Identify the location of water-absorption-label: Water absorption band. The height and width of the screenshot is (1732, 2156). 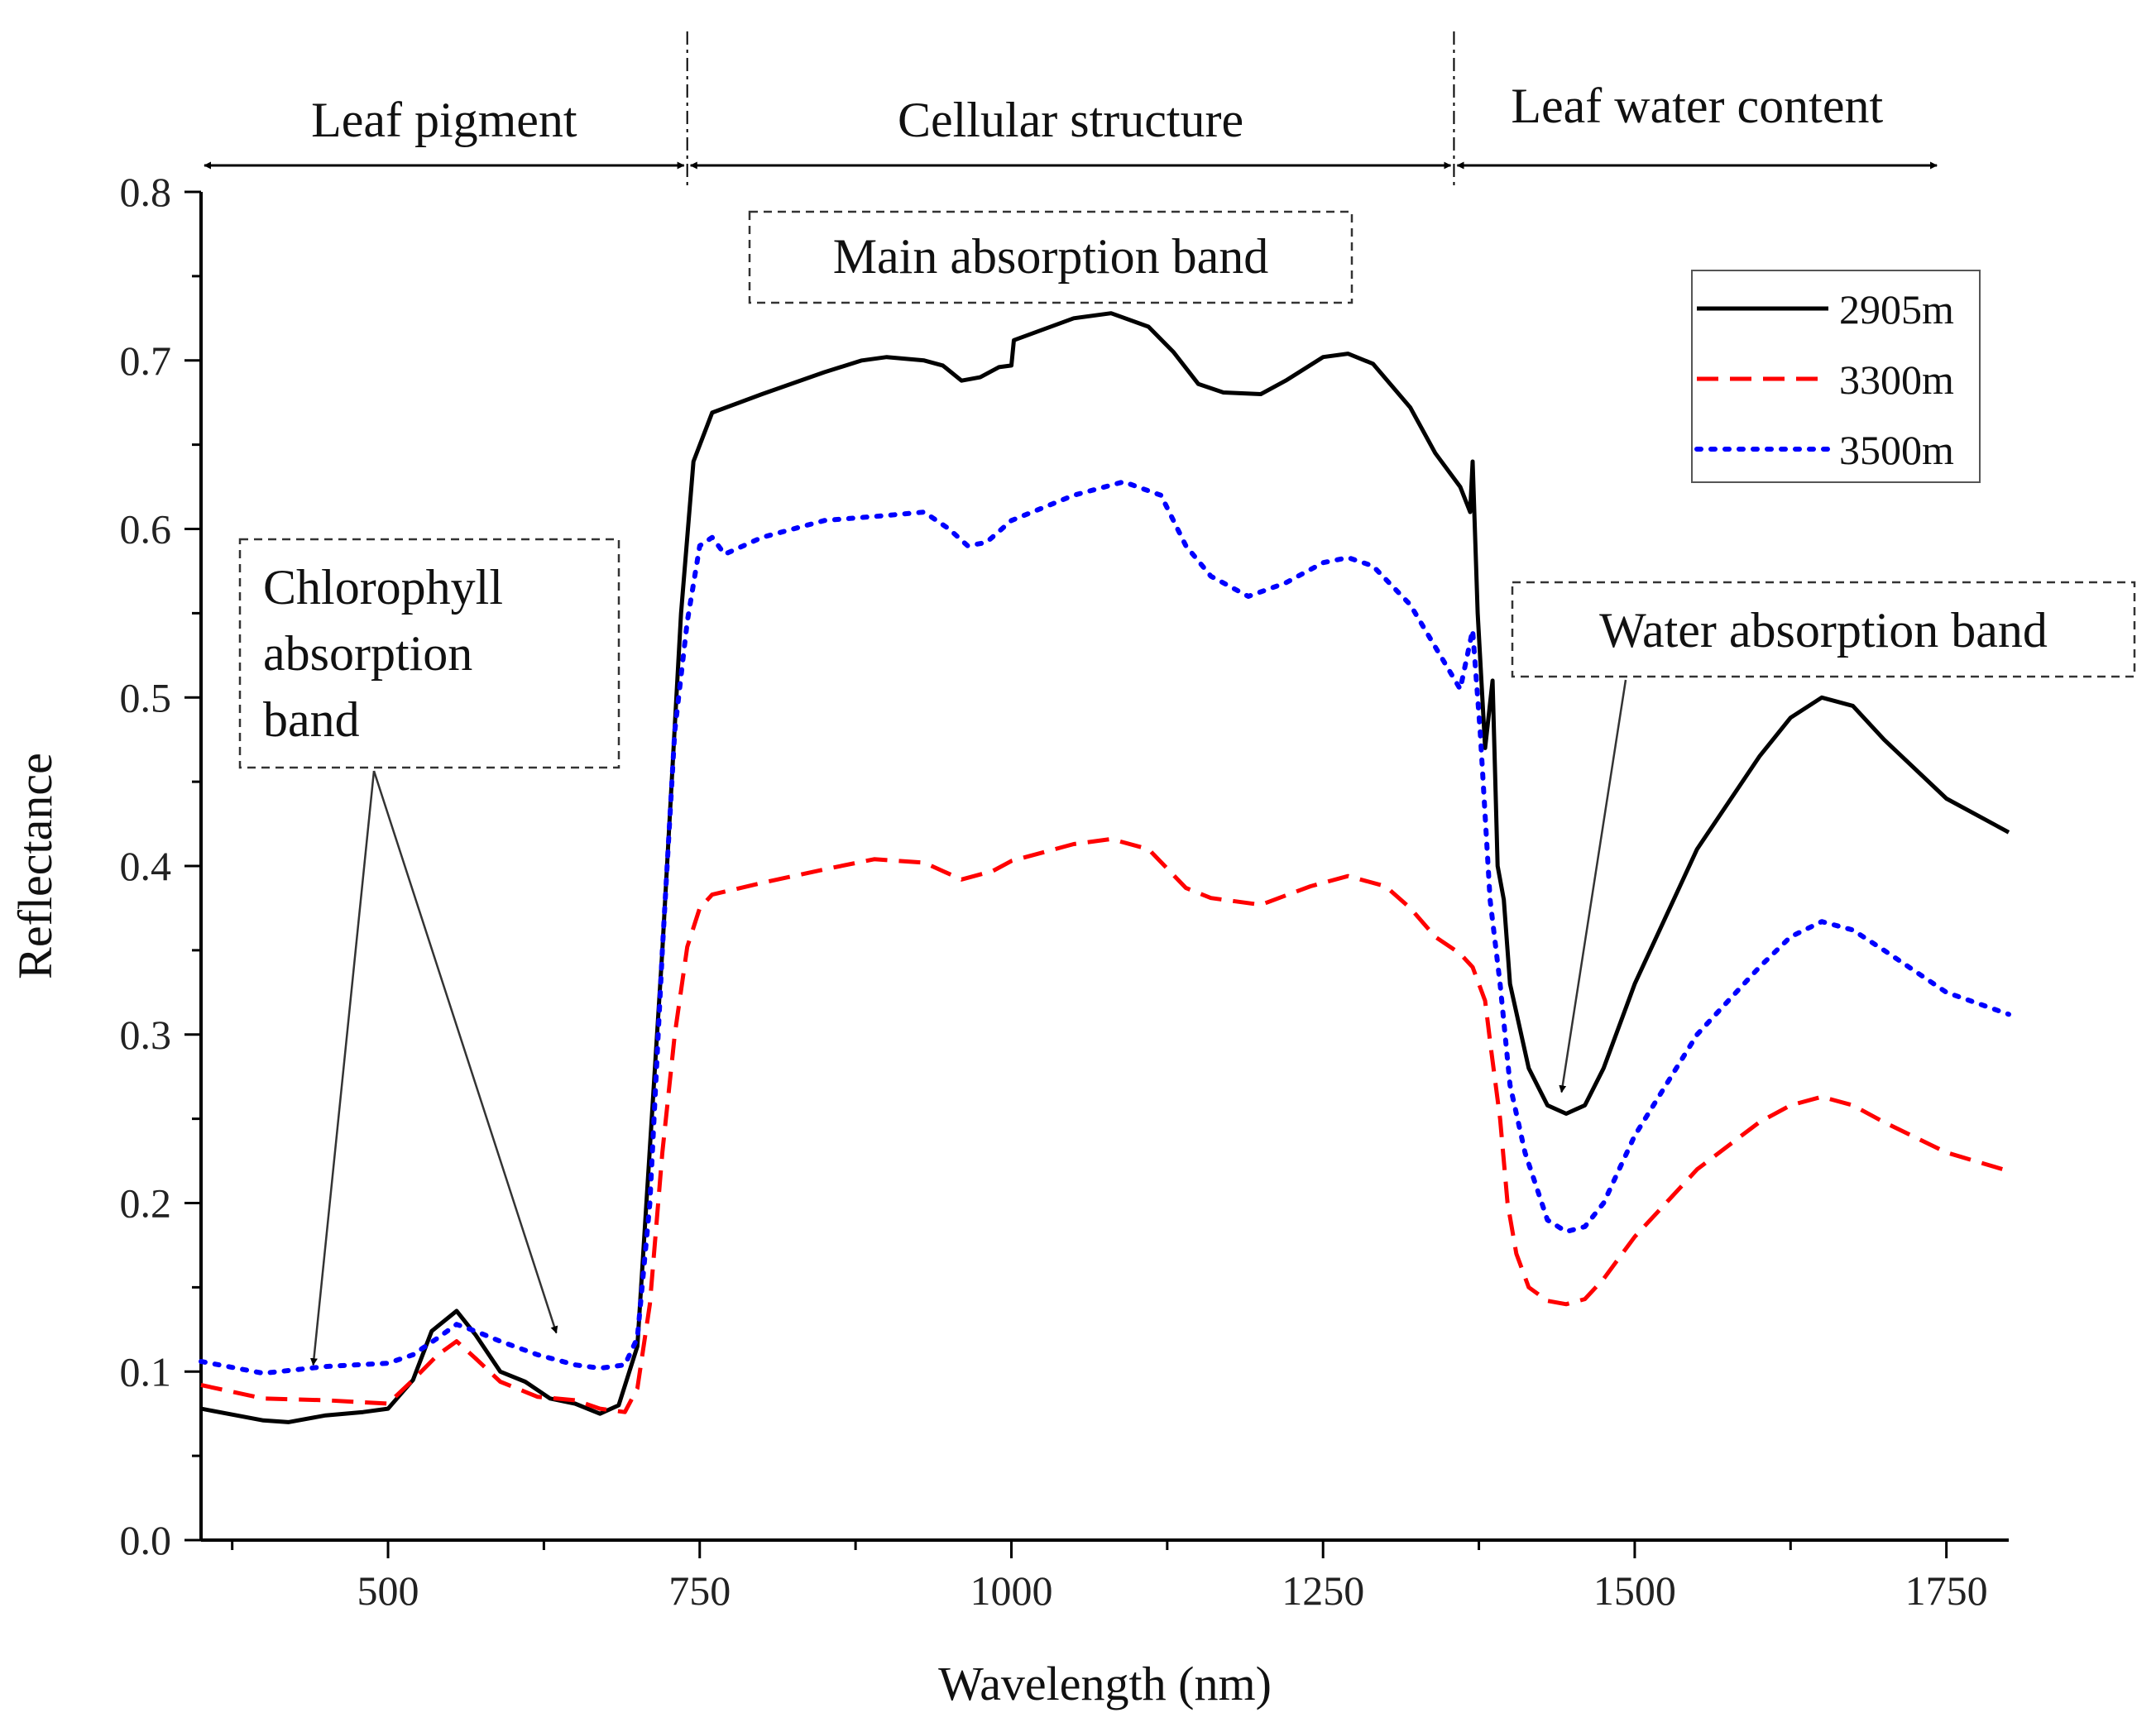
(1823, 630).